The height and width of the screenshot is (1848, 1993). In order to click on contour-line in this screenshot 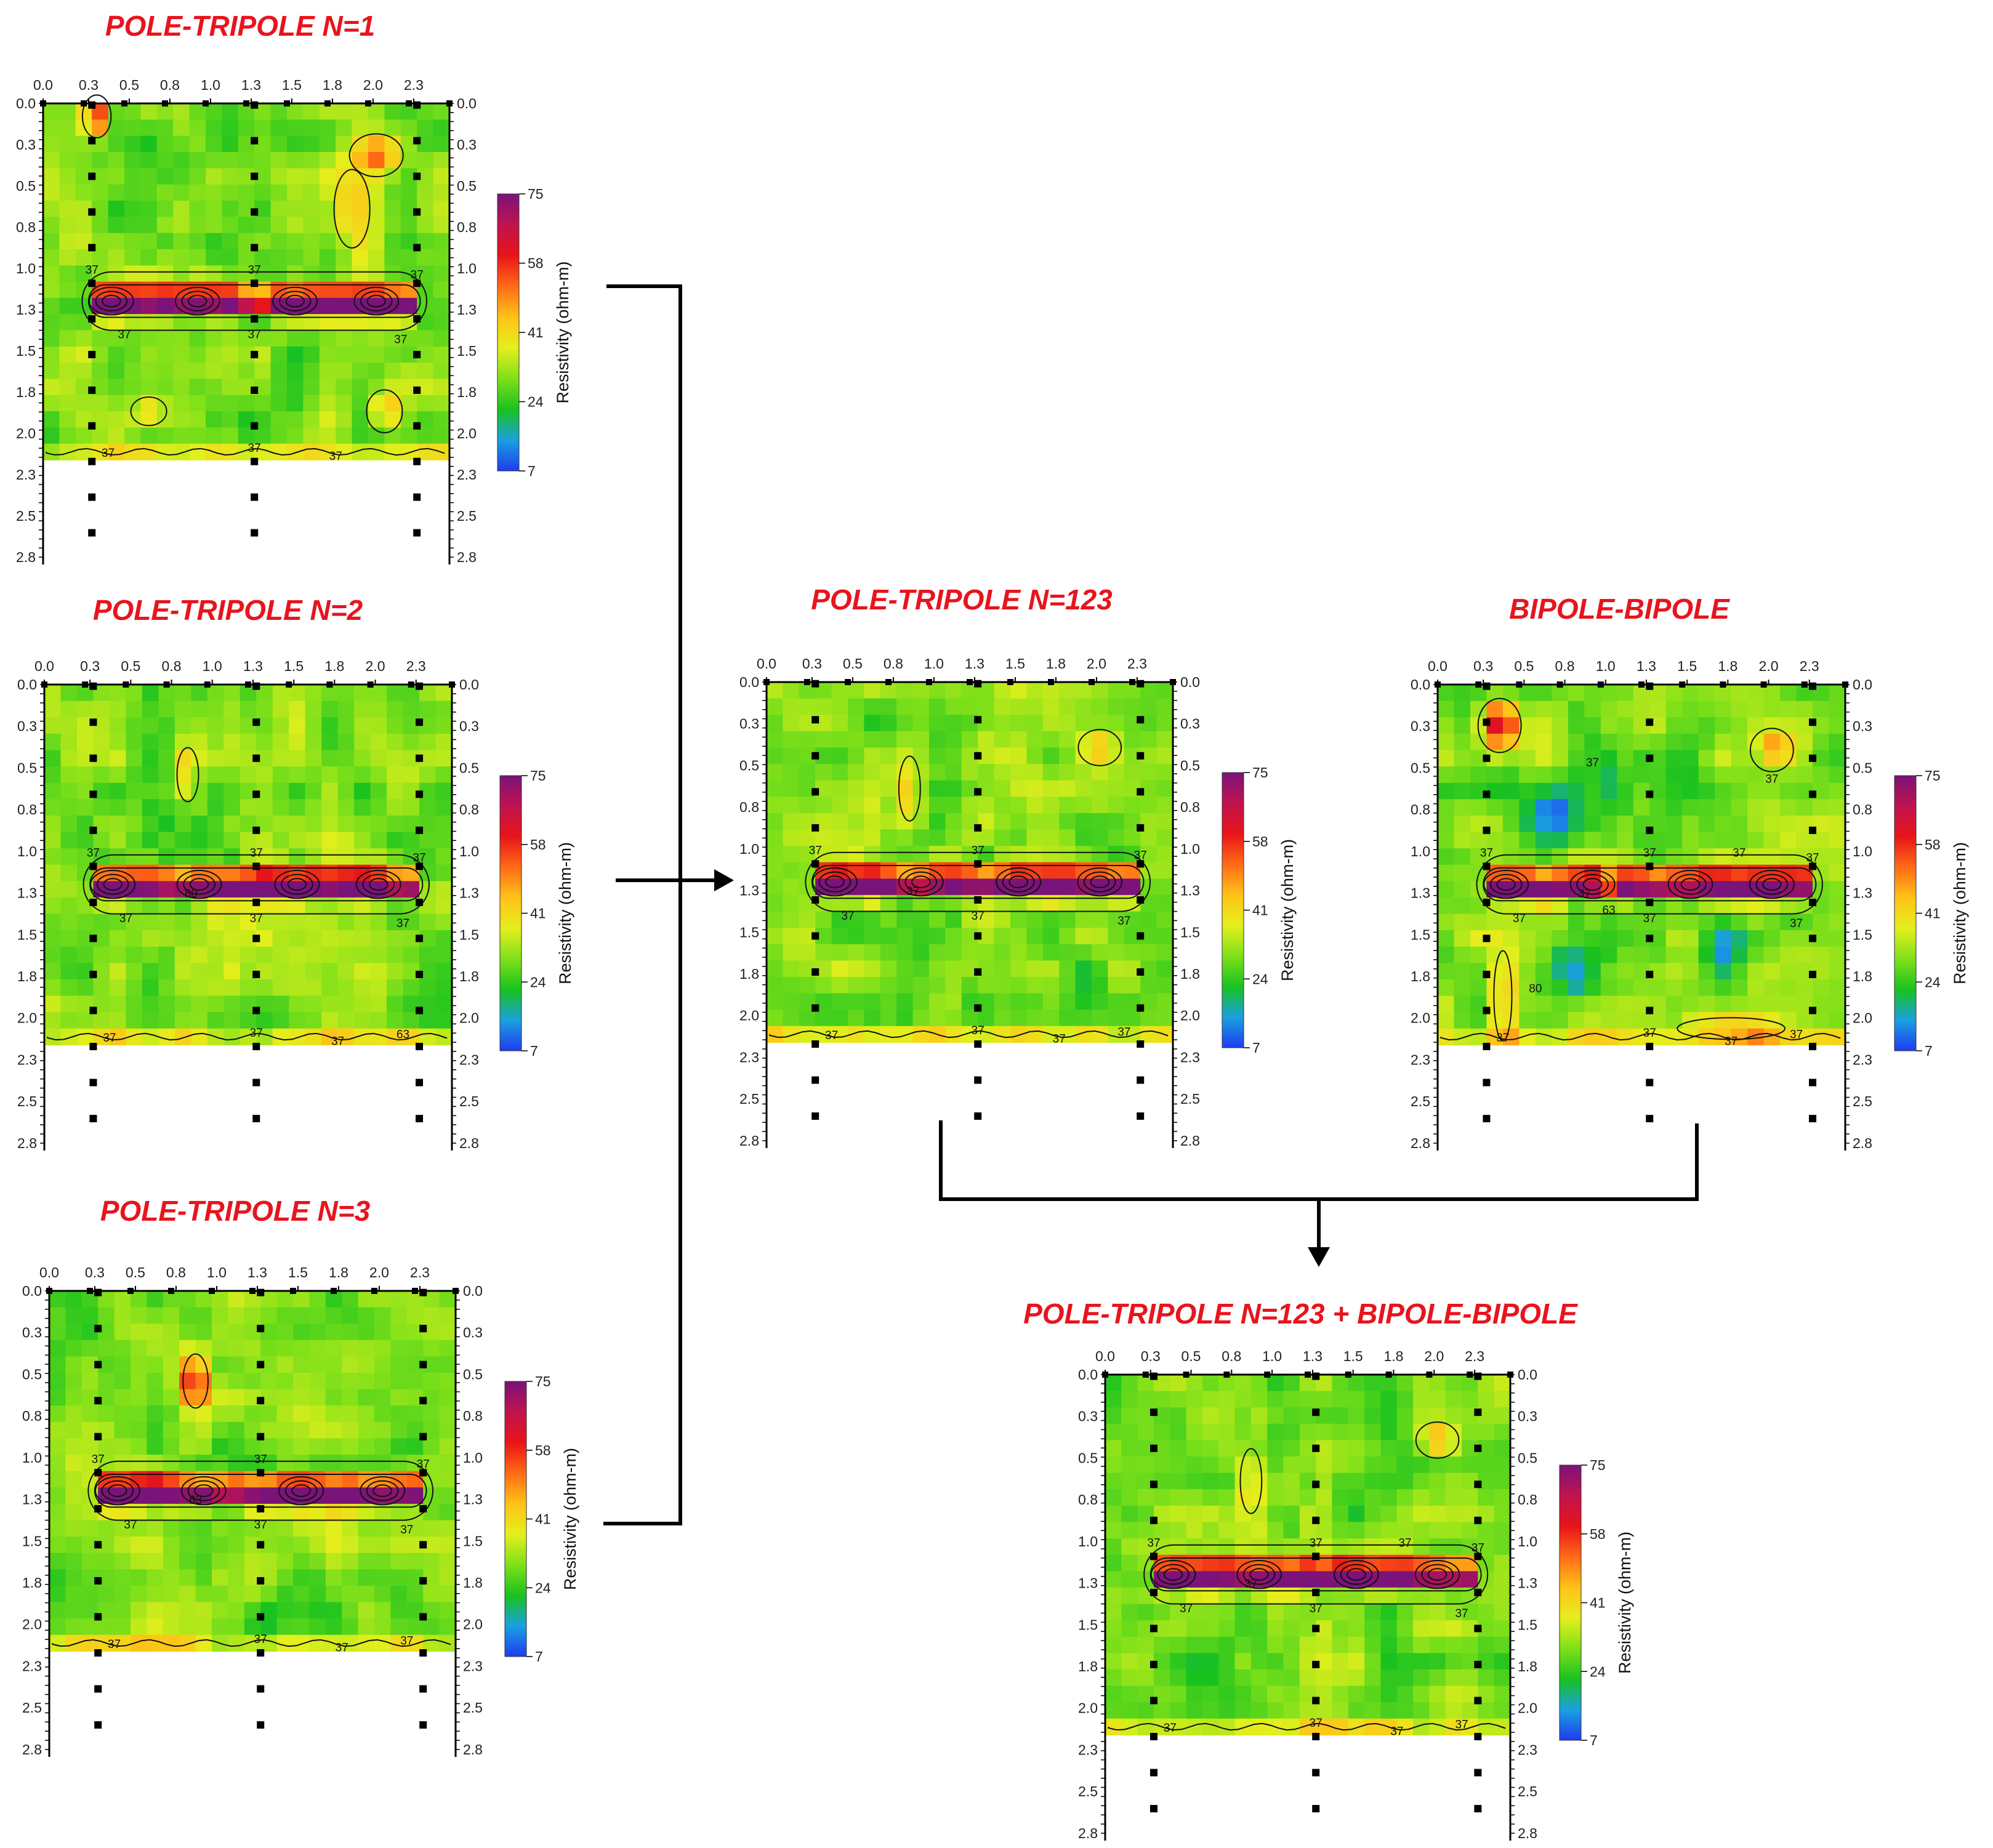, I will do `click(835, 882)`.